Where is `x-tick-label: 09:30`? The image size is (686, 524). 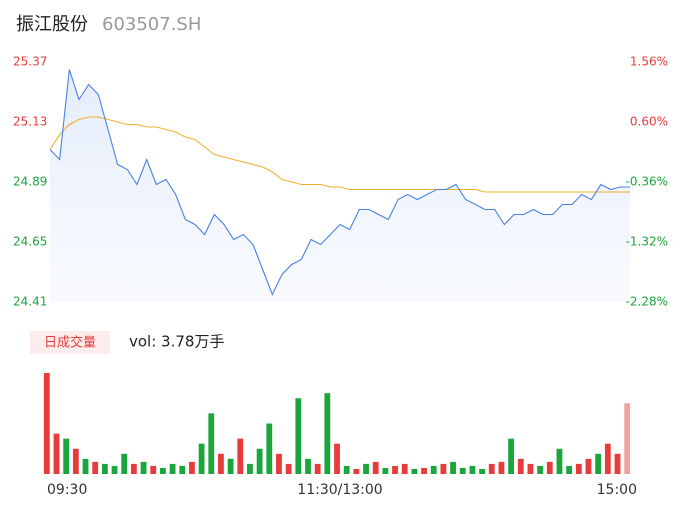 x-tick-label: 09:30 is located at coordinates (67, 490).